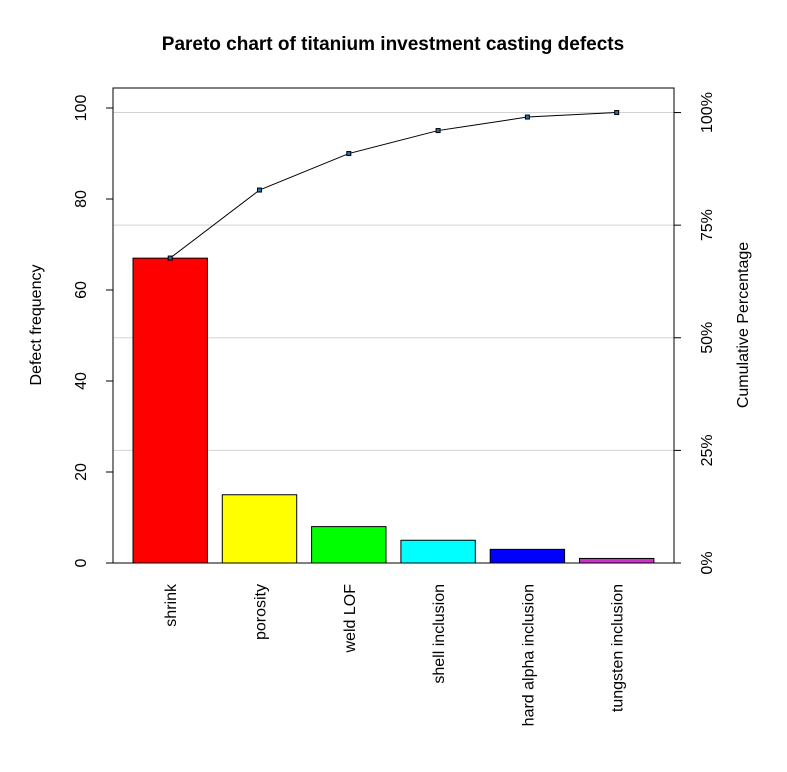 Image resolution: width=787 pixels, height=772 pixels. Describe the element at coordinates (93, 331) in the screenshot. I see `left-axis: 0 20 40 60 80 100` at that location.